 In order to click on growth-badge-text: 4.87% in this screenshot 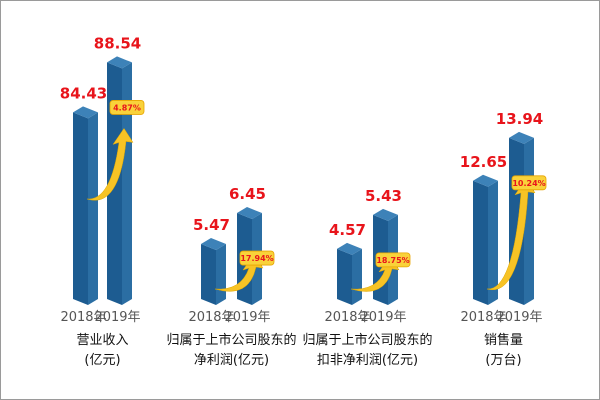, I will do `click(127, 107)`.